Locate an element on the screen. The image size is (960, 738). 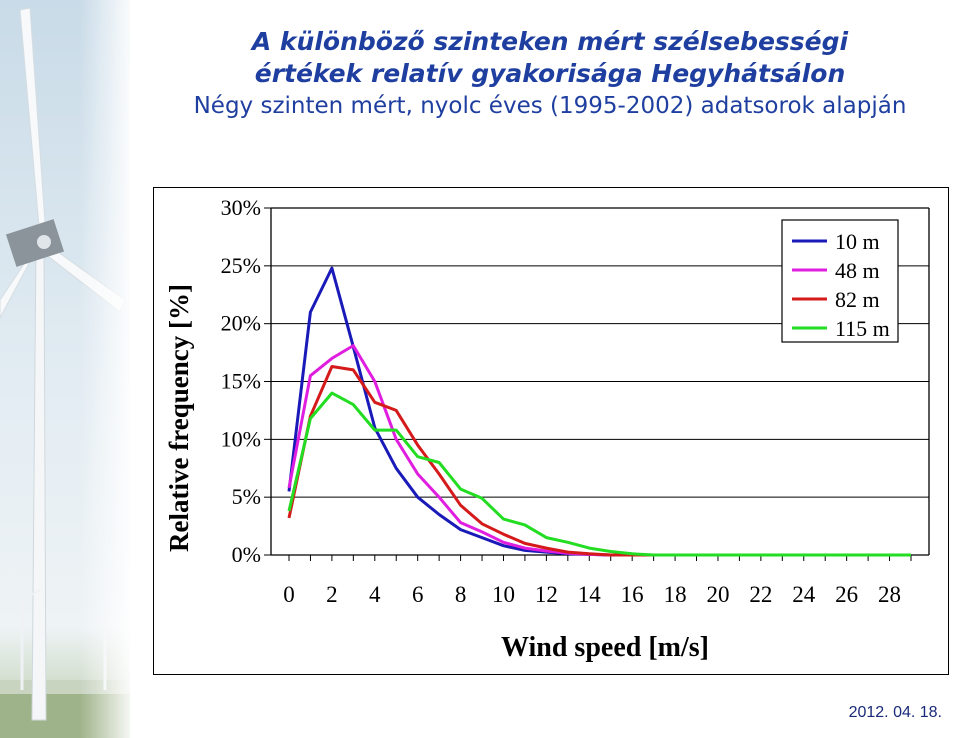
x-tick-label: 0 is located at coordinates (289, 594).